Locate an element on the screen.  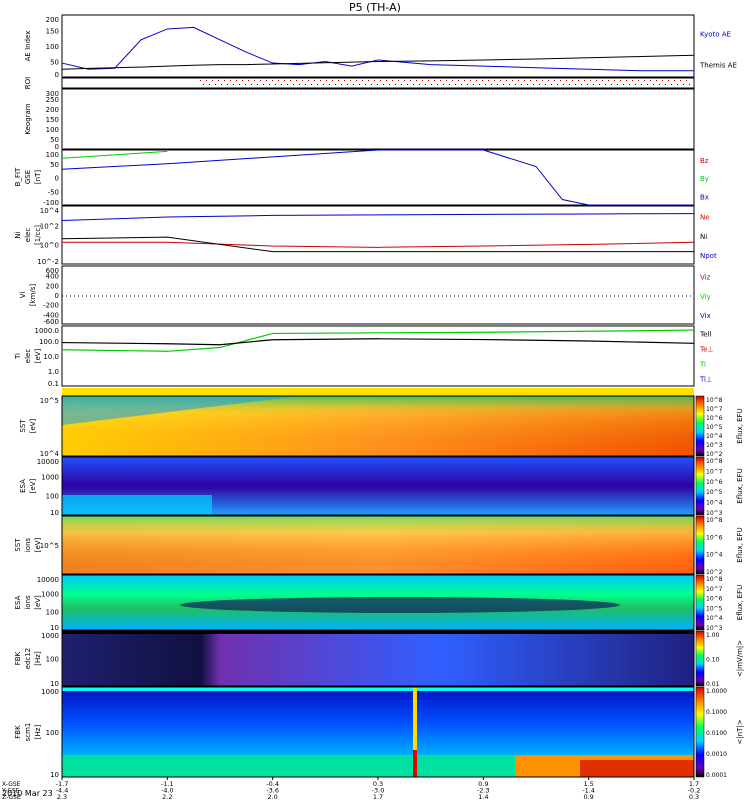
fbk_b-ylabel-0: FBK is located at coordinates (18, 732).